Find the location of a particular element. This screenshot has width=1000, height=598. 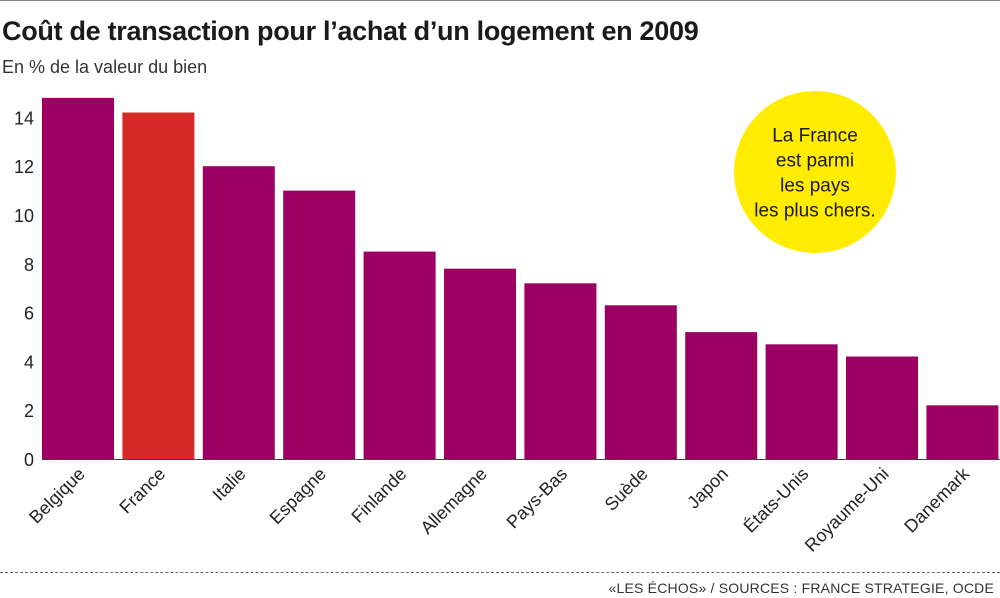

callout-line: les pays is located at coordinates (815, 186).